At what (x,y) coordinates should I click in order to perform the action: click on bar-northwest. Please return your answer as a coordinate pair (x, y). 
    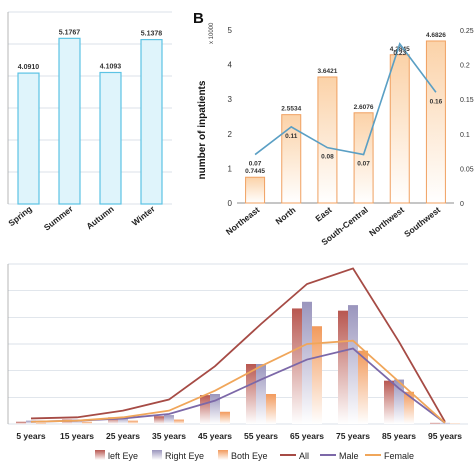
    Looking at the image, I should click on (399, 129).